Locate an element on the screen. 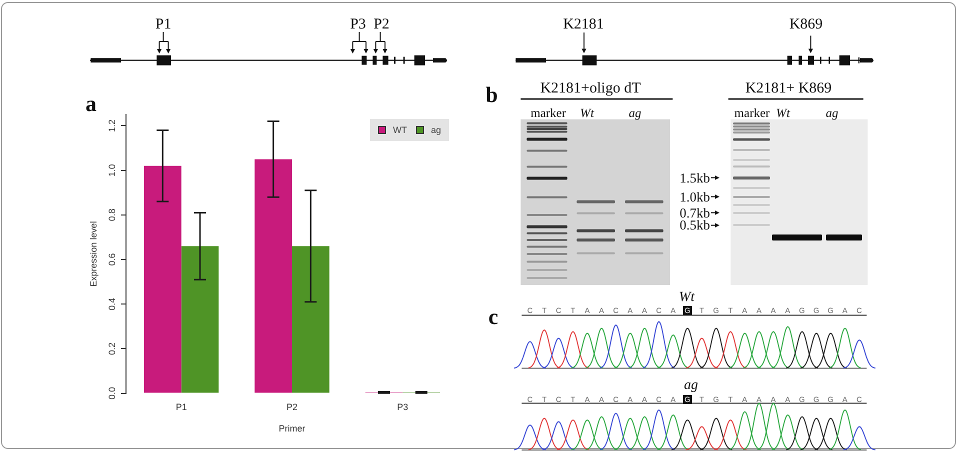 Image resolution: width=959 pixels, height=452 pixels. text: P1 is located at coordinates (163, 24).